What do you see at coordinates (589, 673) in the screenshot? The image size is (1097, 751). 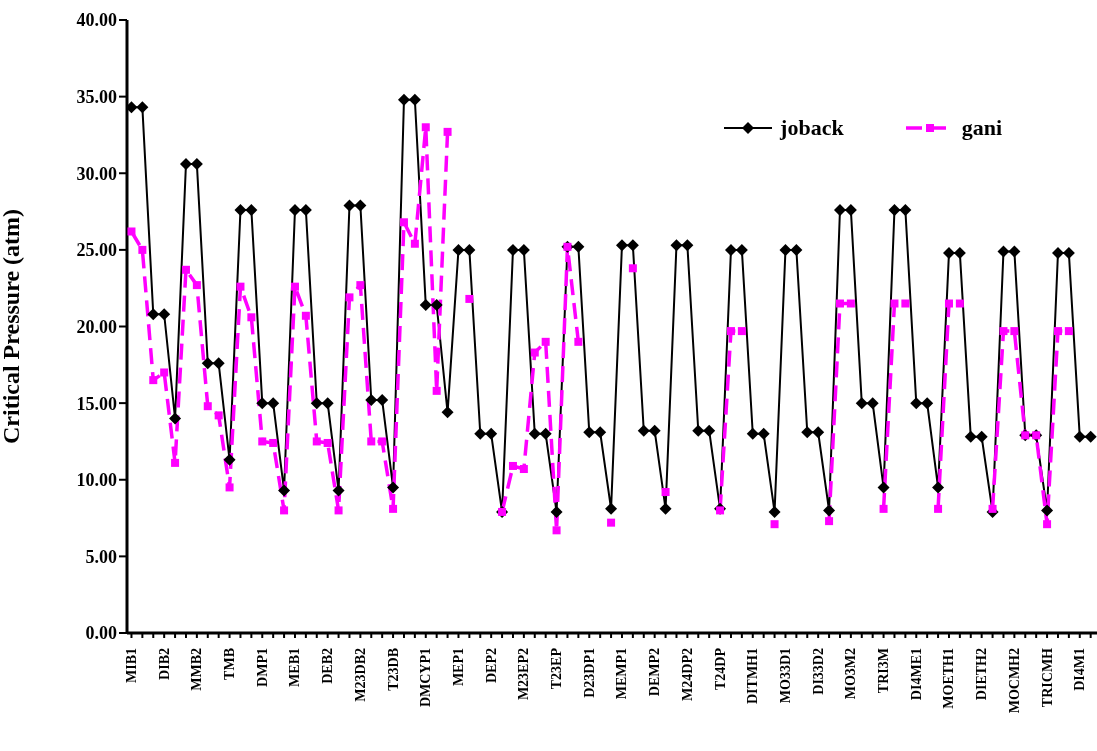 I see `x-tick-label: D23DP1` at bounding box center [589, 673].